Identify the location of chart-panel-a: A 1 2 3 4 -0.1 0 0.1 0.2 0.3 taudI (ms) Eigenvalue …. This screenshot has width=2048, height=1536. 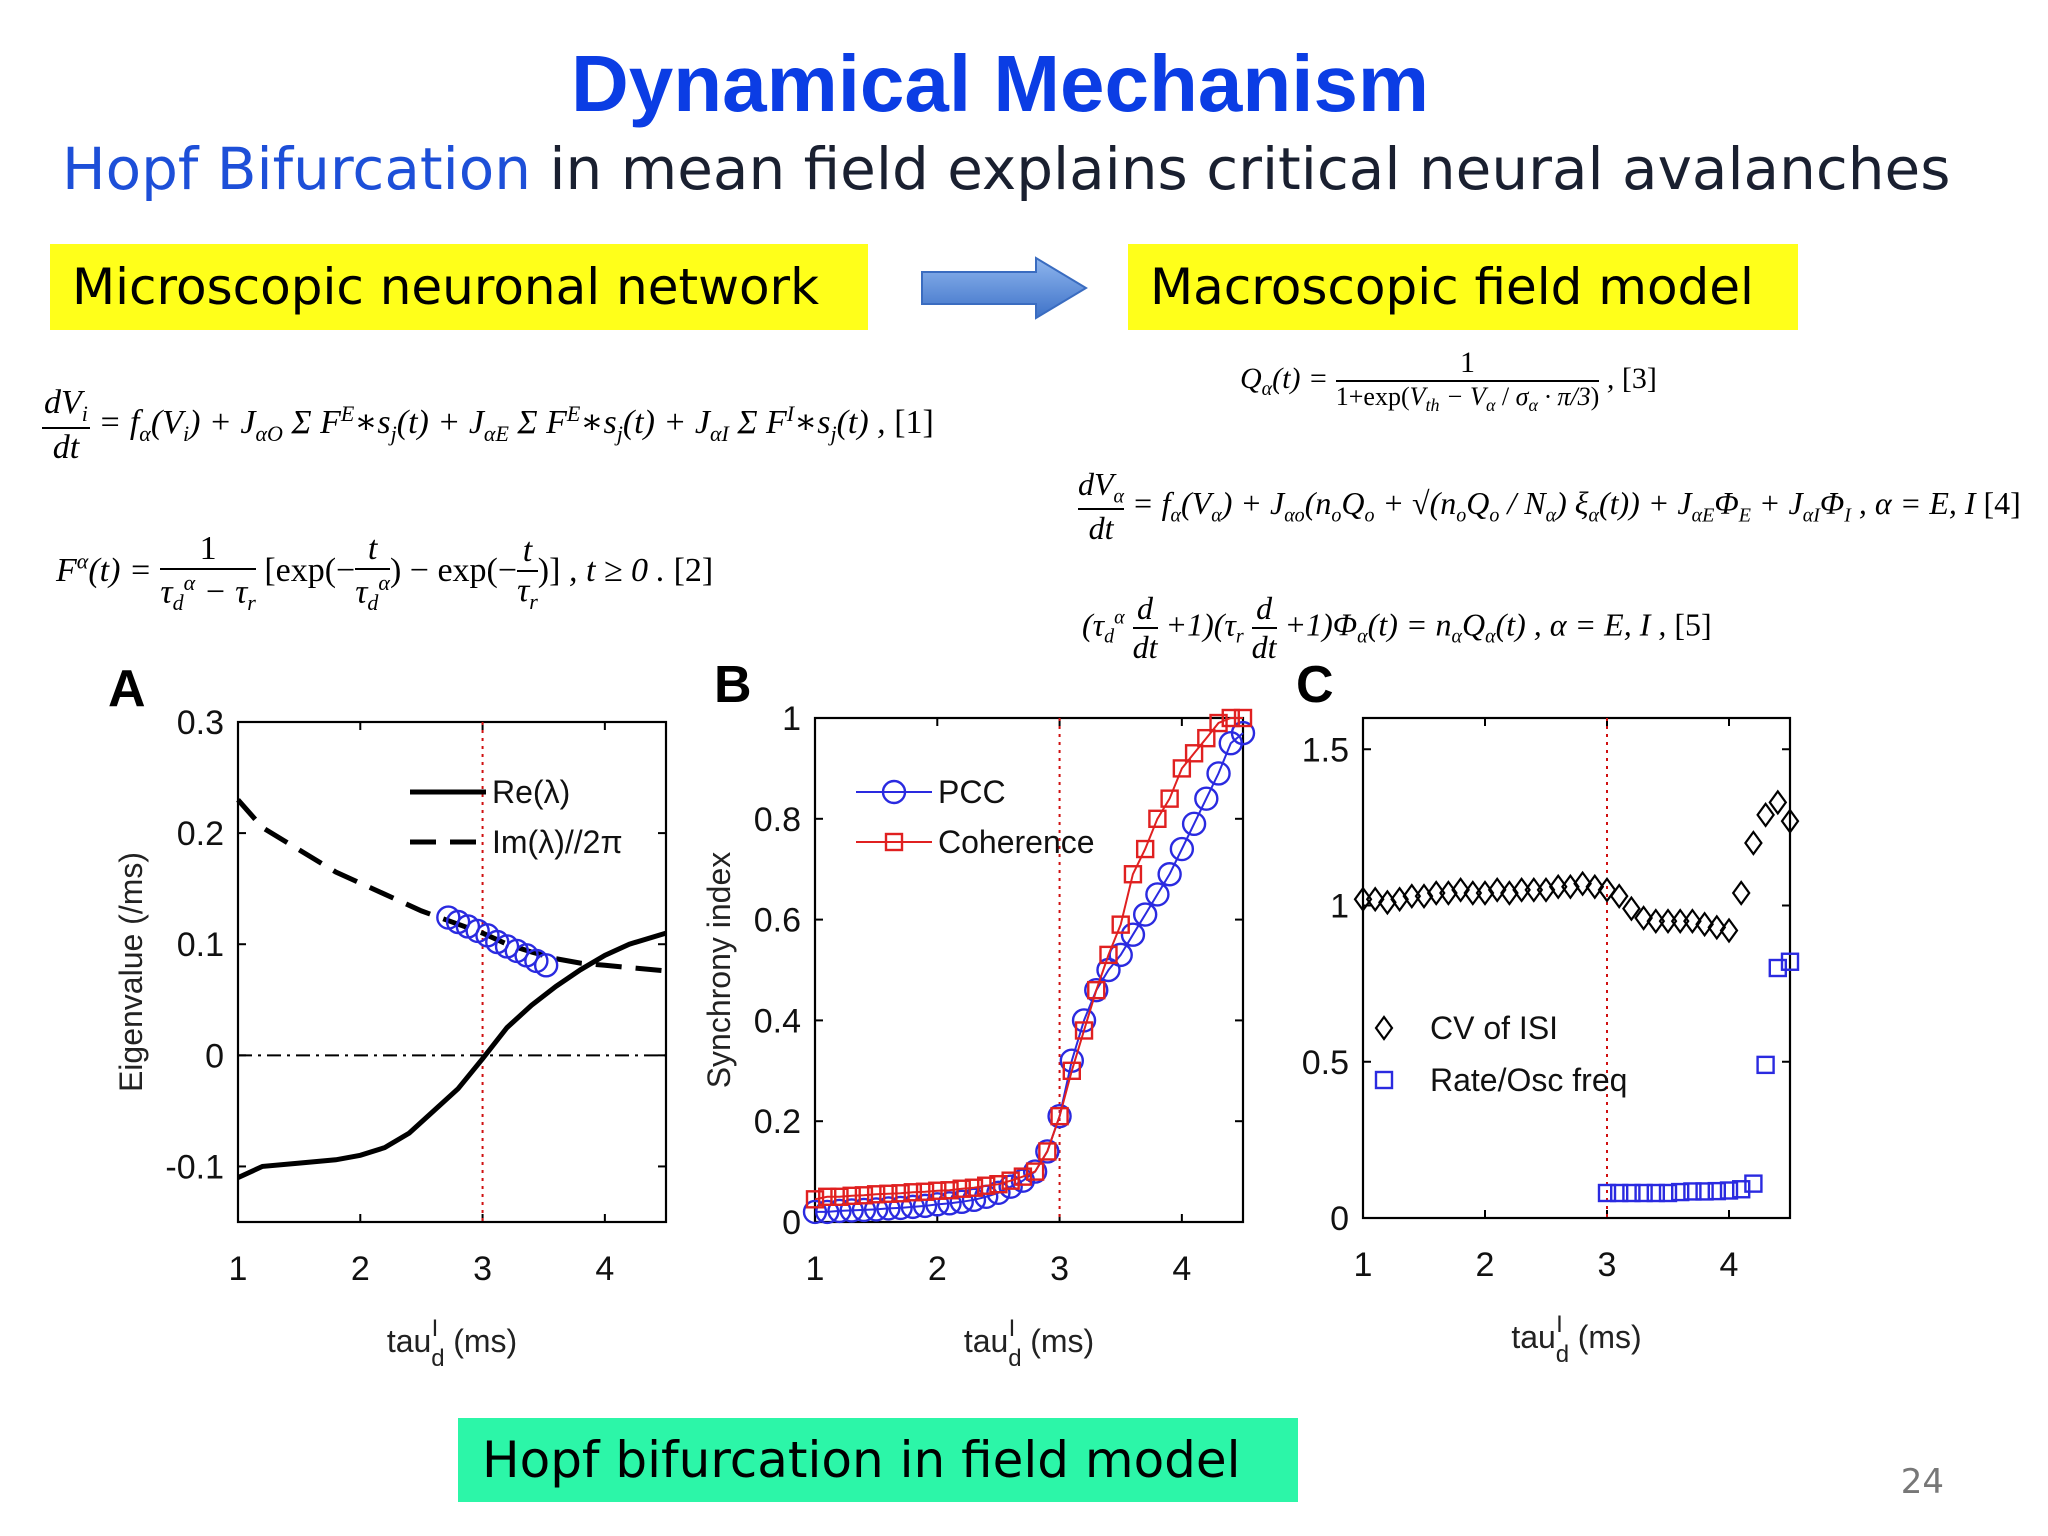
(388, 1016).